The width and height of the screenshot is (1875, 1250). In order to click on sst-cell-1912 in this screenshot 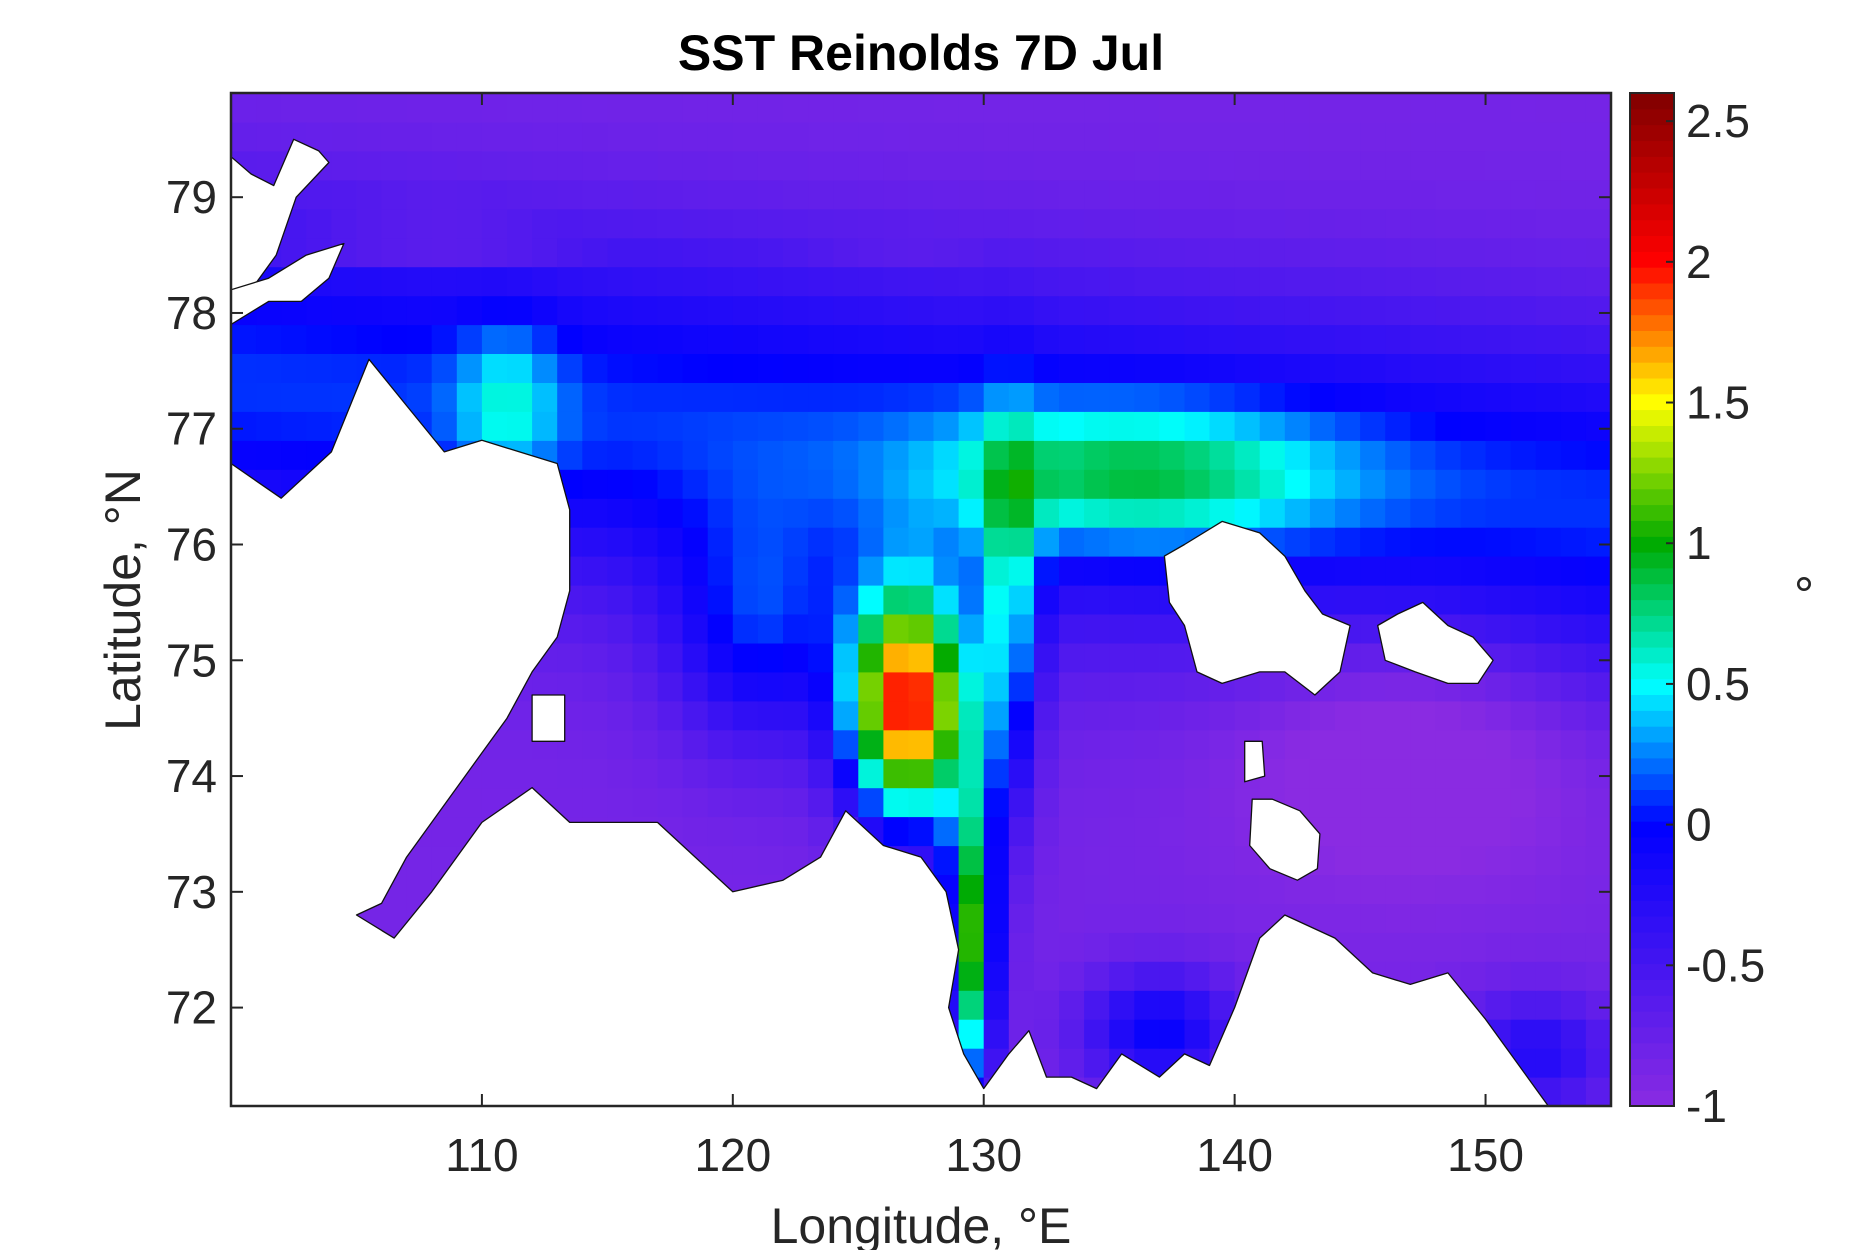, I will do `click(1297, 108)`.